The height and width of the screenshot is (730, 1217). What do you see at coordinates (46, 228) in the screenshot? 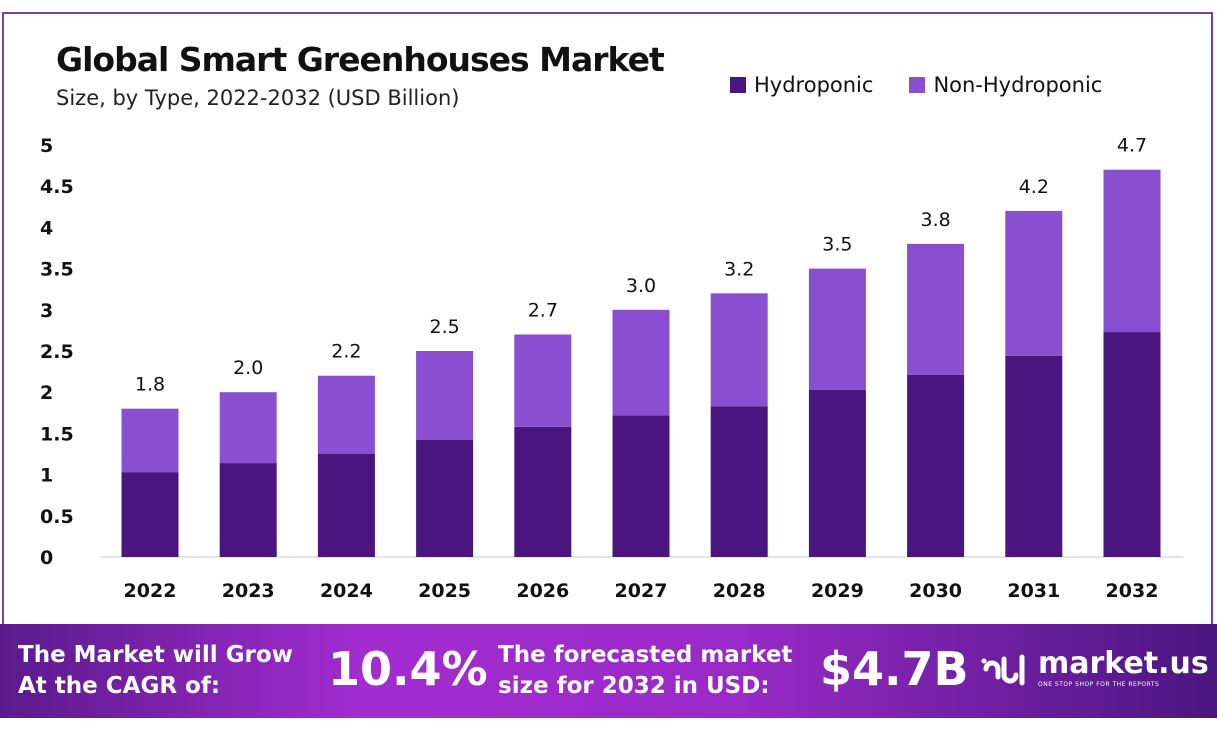
I see `y-tick-label: 4` at bounding box center [46, 228].